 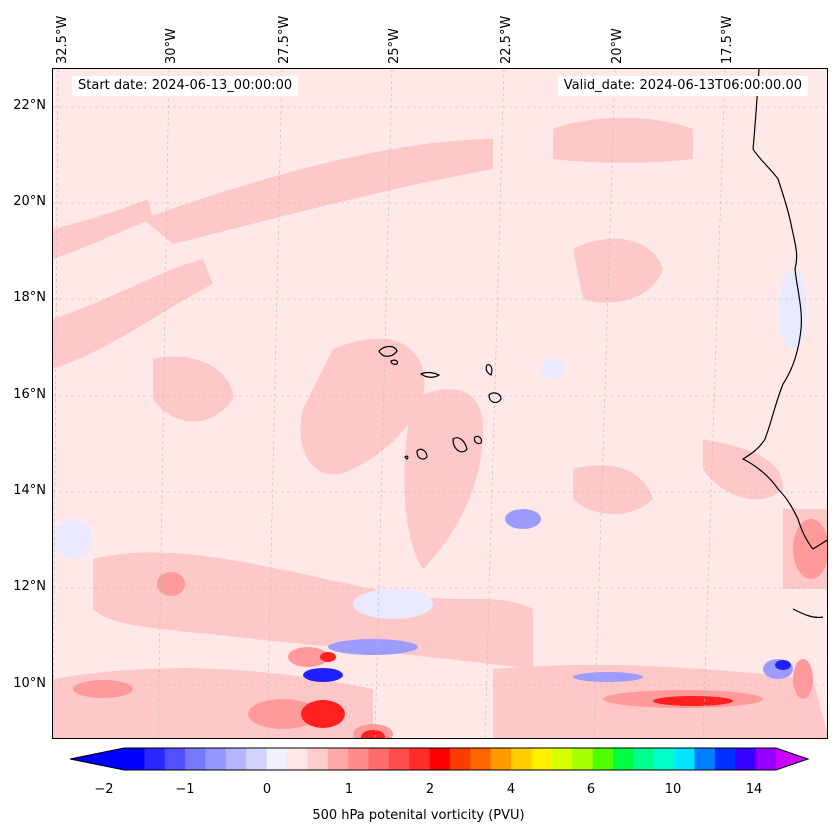 I want to click on colorbar-tick: 4, so click(x=511, y=789).